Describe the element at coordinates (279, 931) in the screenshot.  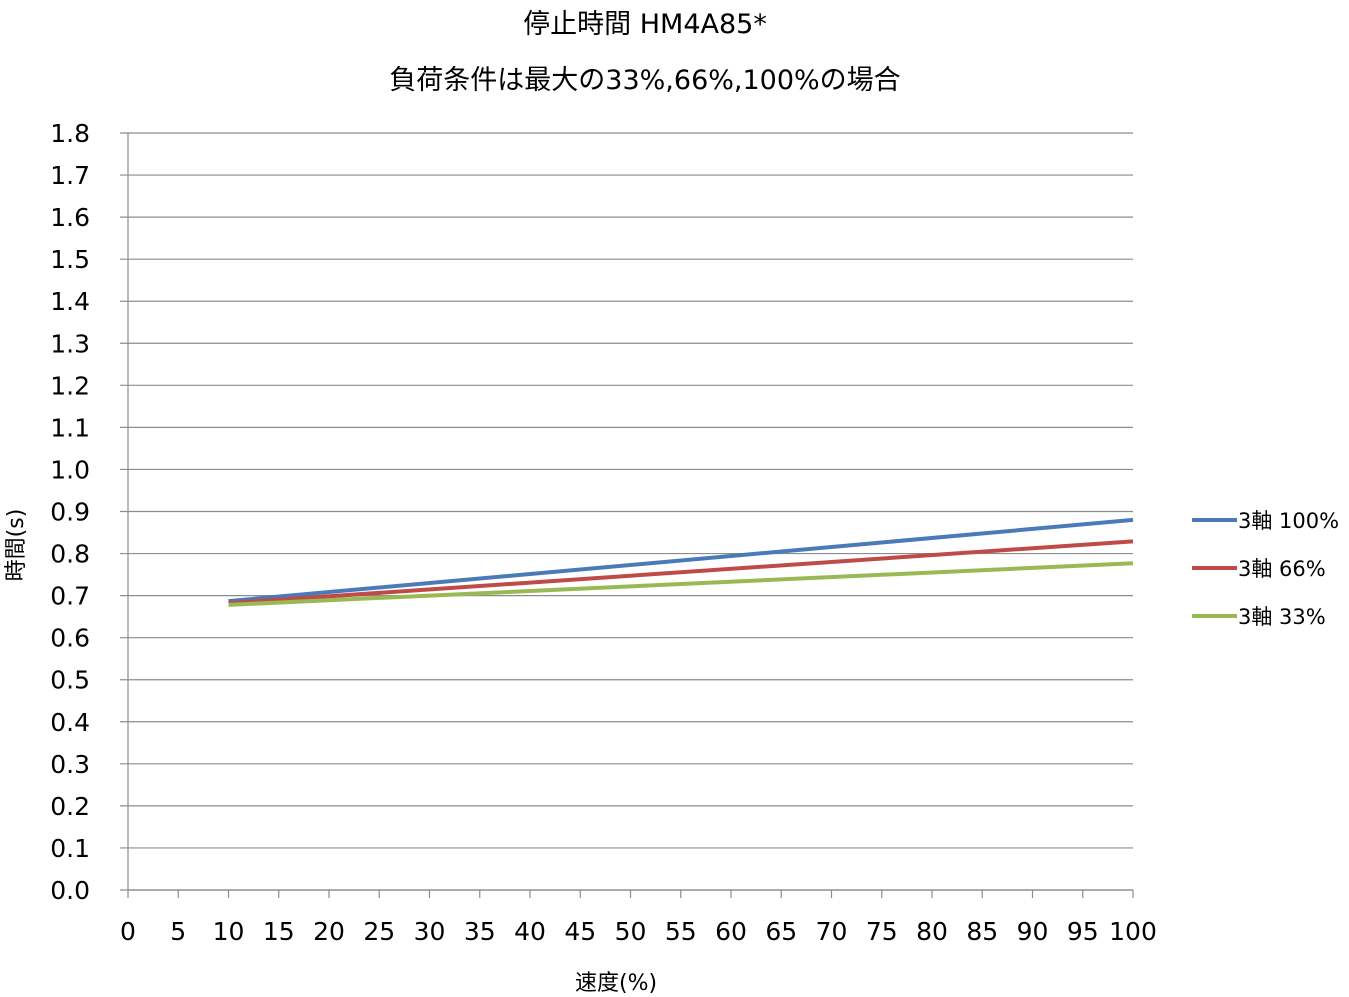
I see `x-tick-label: 15` at that location.